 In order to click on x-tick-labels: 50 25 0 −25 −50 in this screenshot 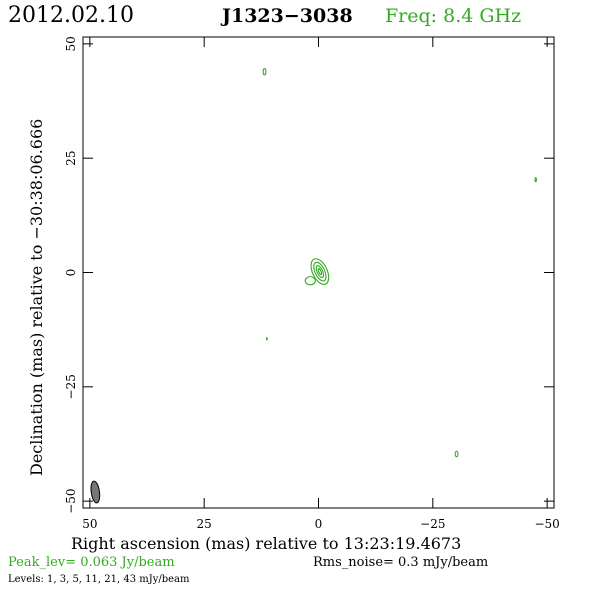, I will do `click(321, 524)`.